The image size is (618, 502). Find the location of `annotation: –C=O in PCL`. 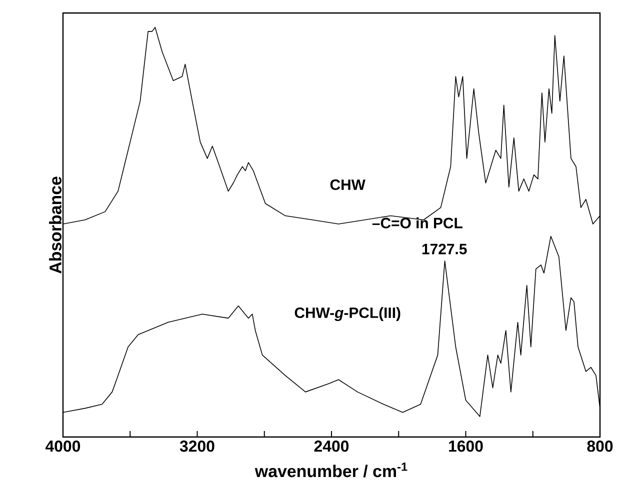

annotation: –C=O in PCL is located at coordinates (417, 222).